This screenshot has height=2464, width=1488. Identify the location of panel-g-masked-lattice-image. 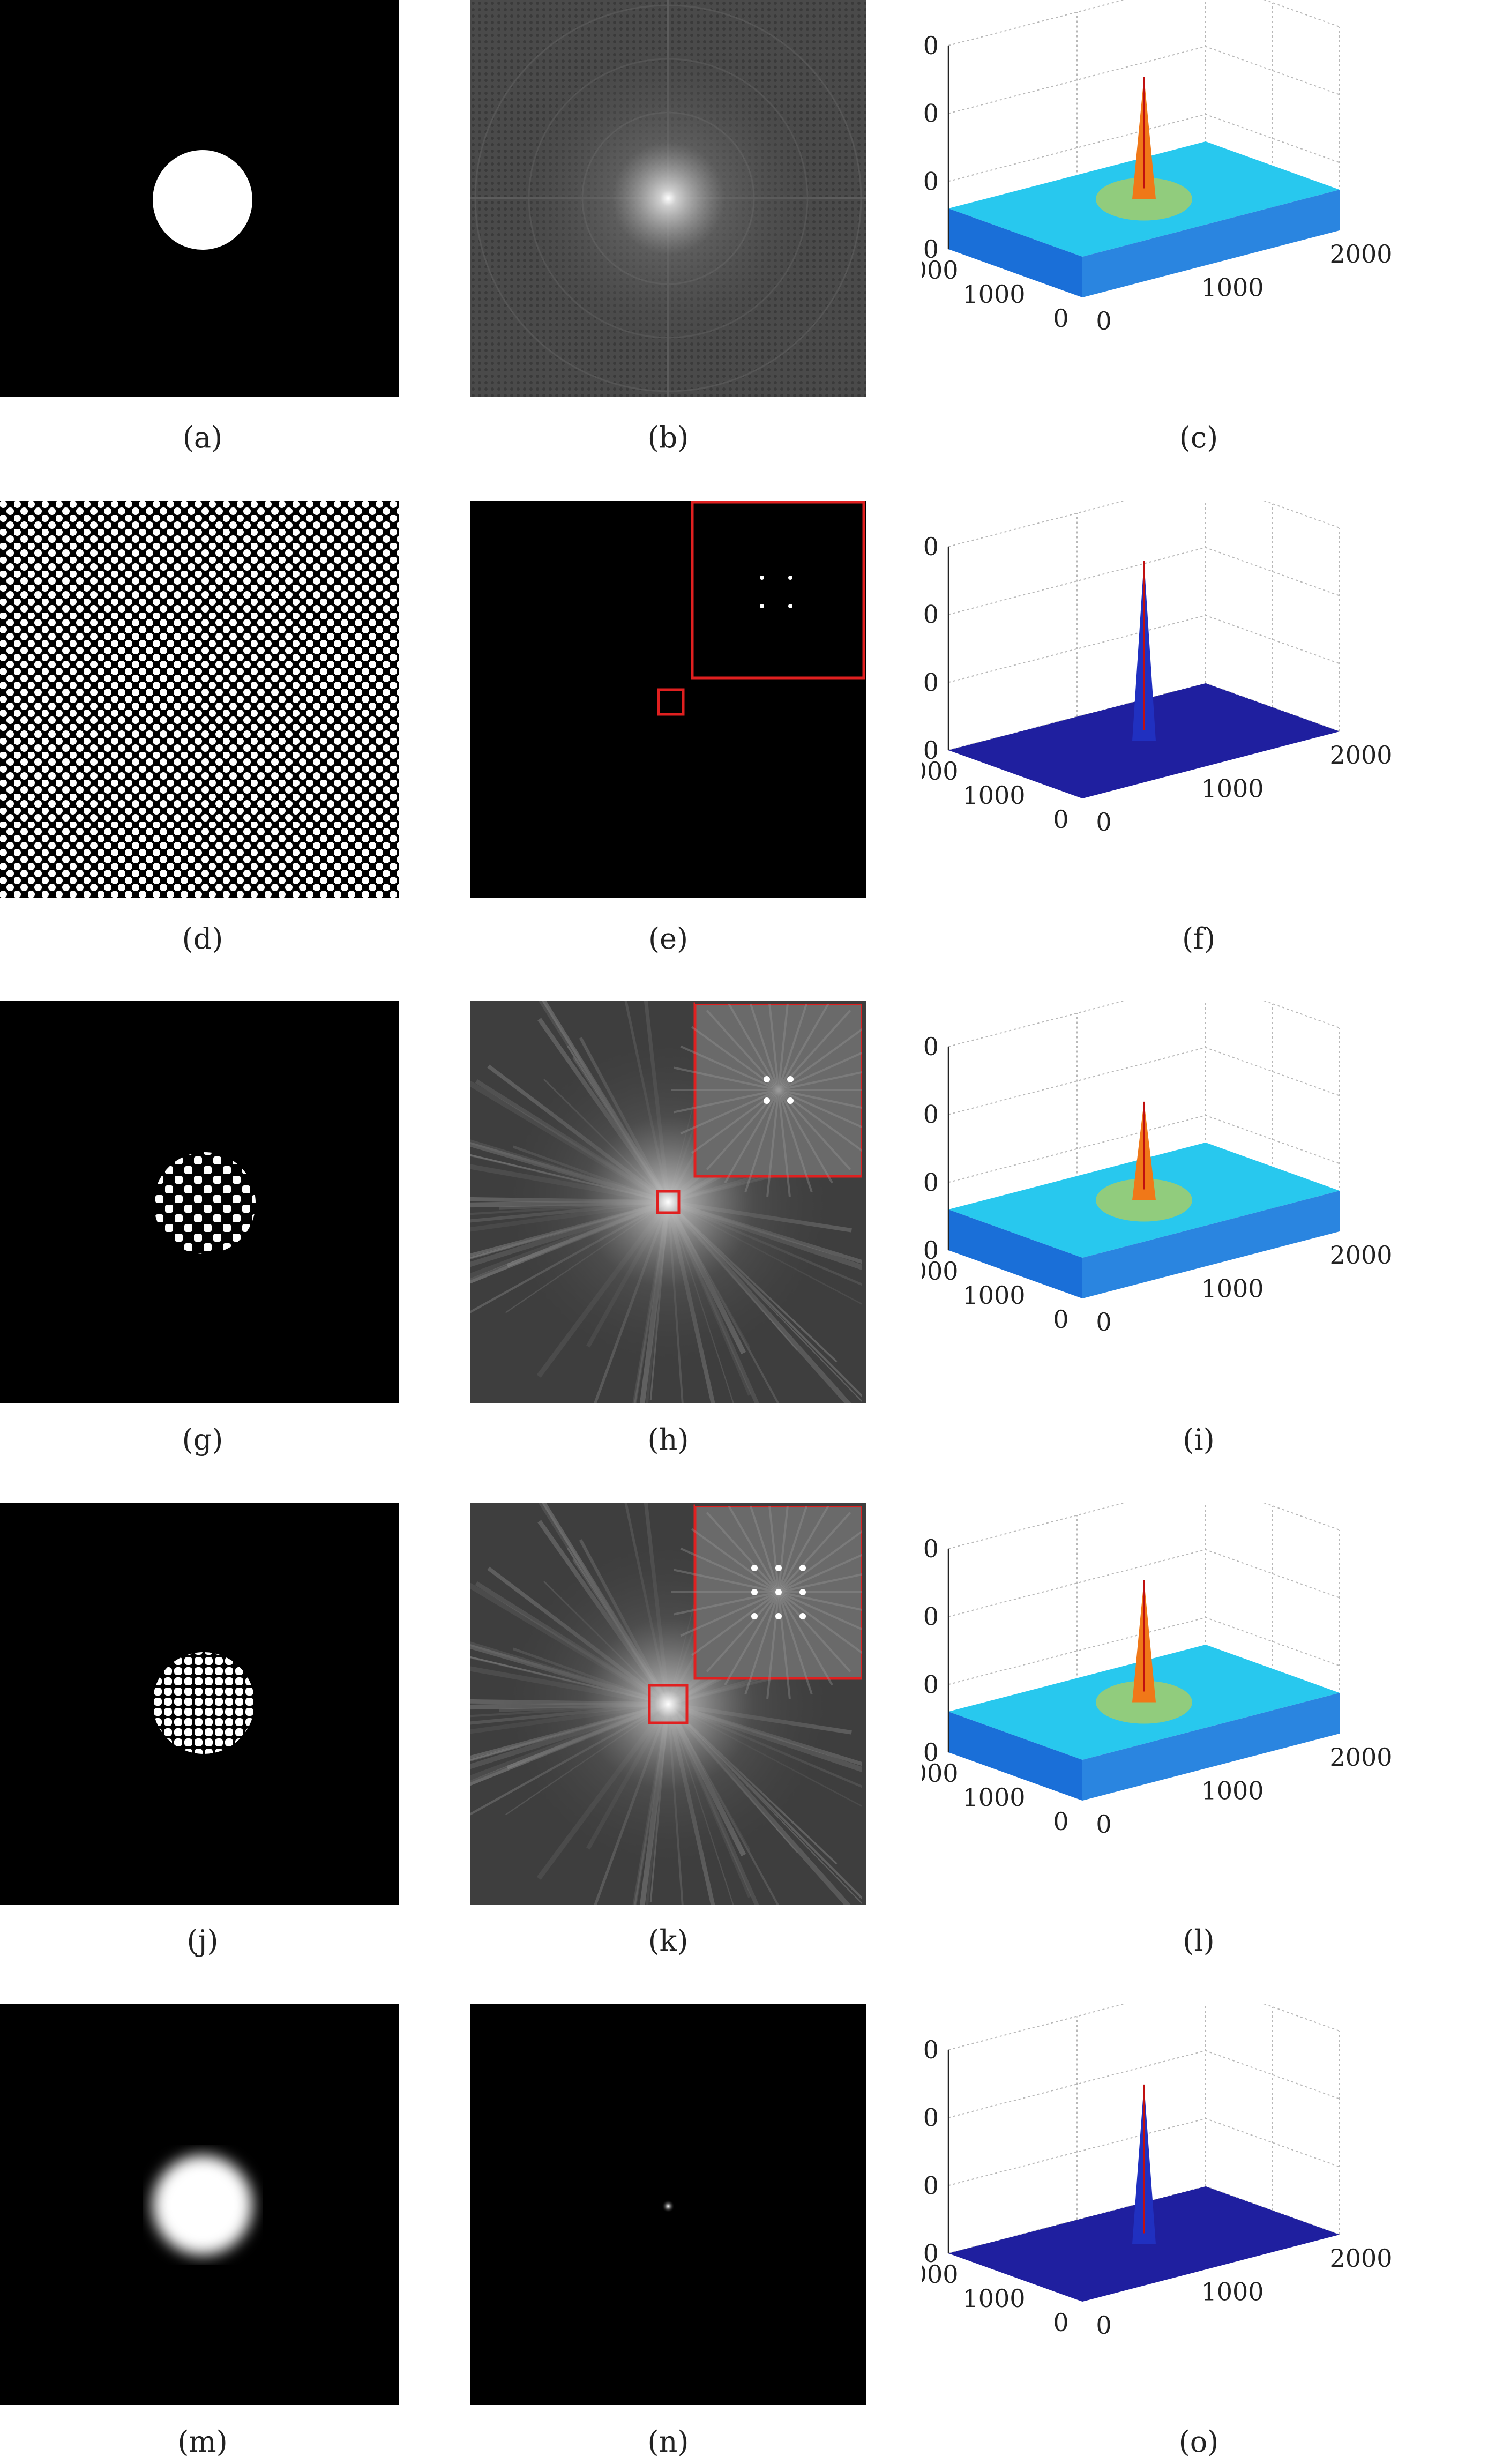
(199, 1202).